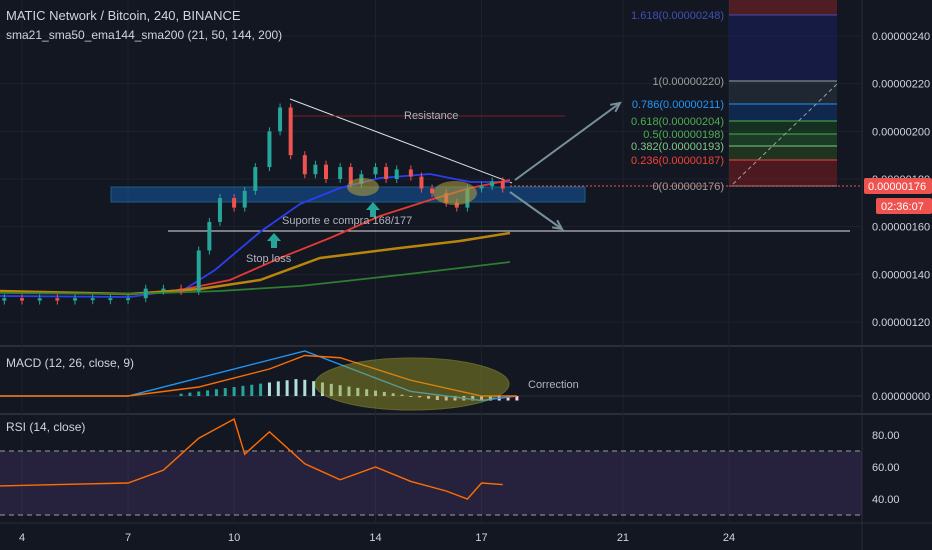  Describe the element at coordinates (677, 147) in the screenshot. I see `fib-level-label: 0.382(0.00000193)` at that location.